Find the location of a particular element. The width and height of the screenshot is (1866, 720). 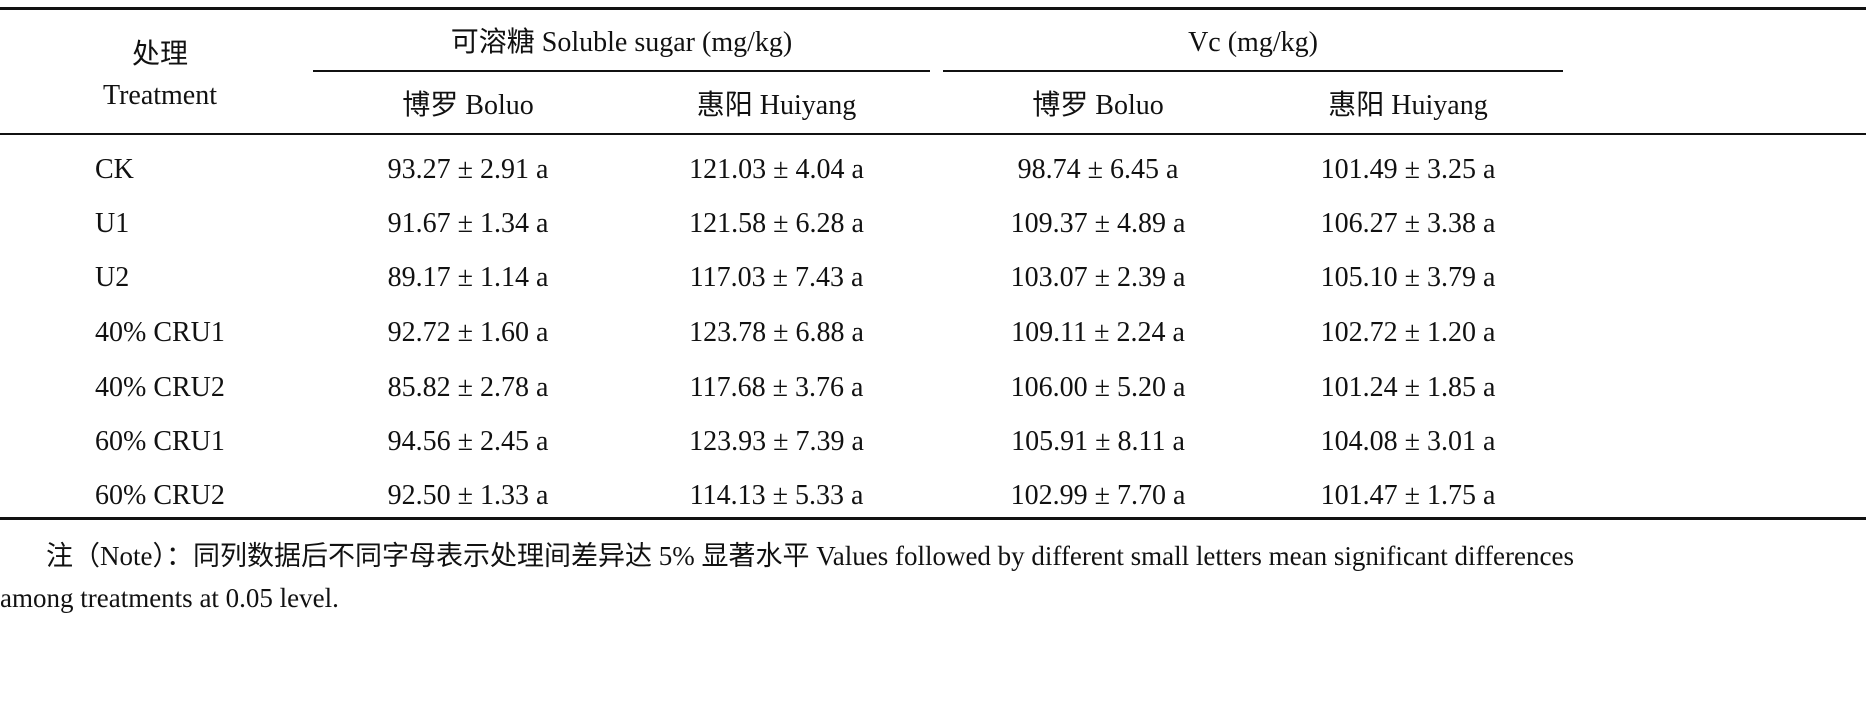

row-label: 60% CRU2 is located at coordinates (160, 495).